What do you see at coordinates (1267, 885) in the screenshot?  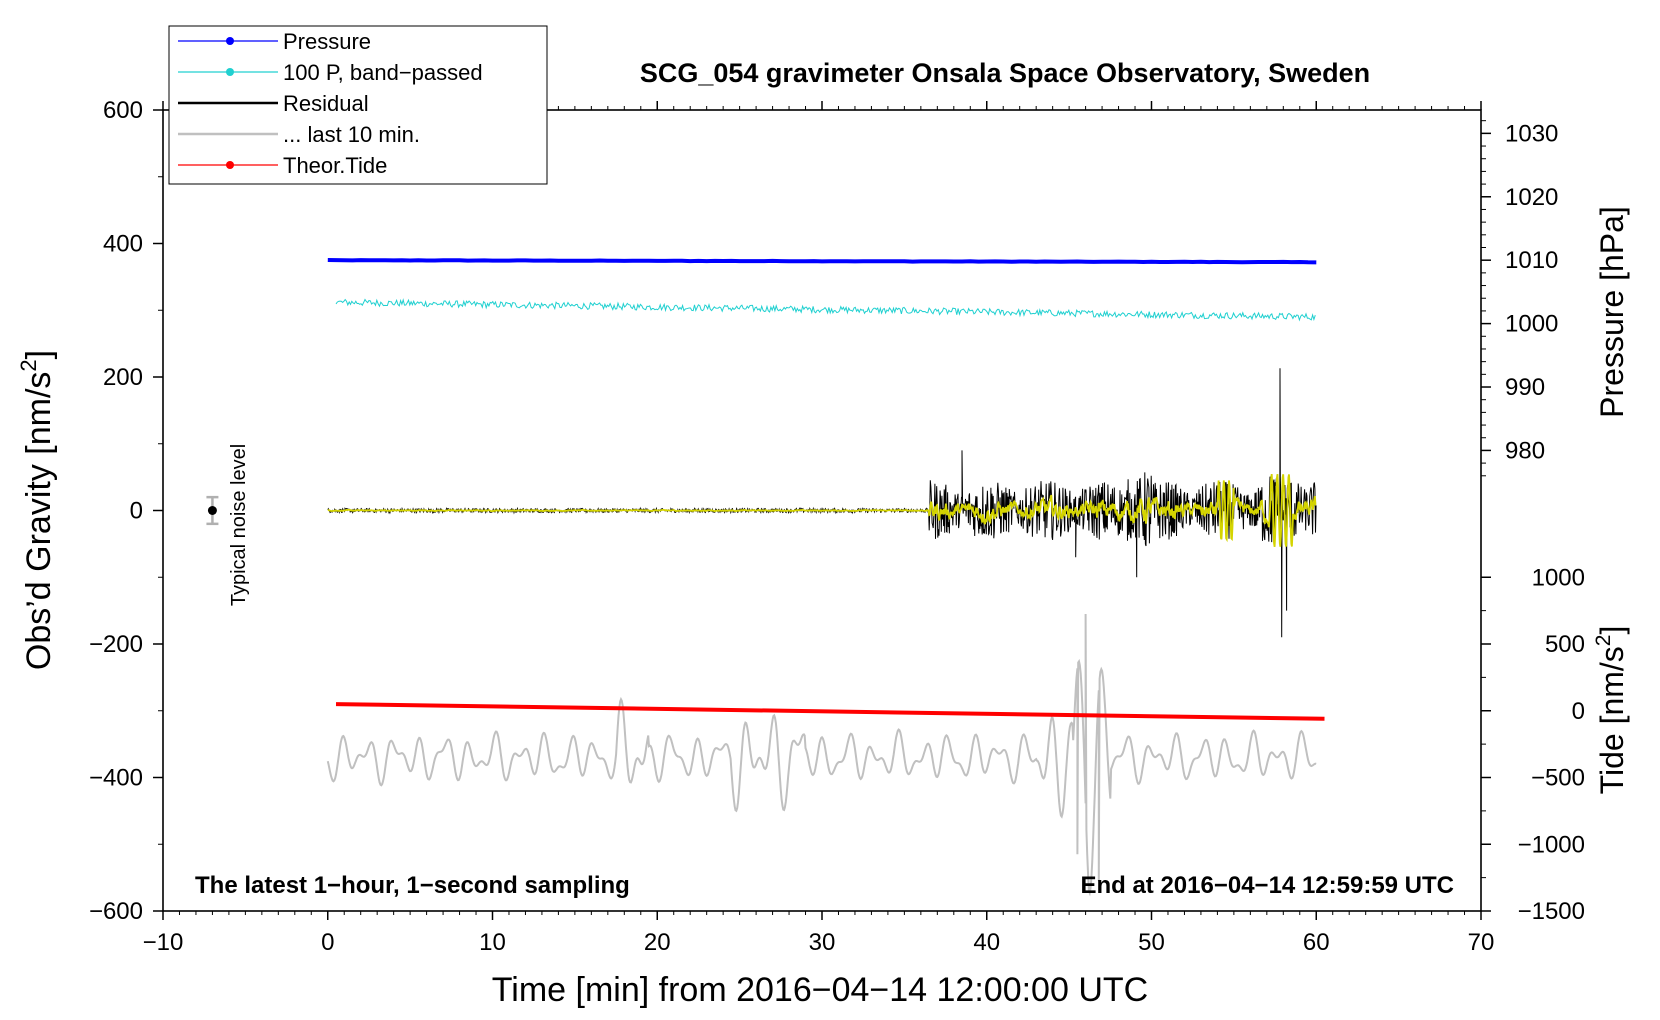 I see `annotation-end-time: End at 2016−04−14 12:59:59 UTC` at bounding box center [1267, 885].